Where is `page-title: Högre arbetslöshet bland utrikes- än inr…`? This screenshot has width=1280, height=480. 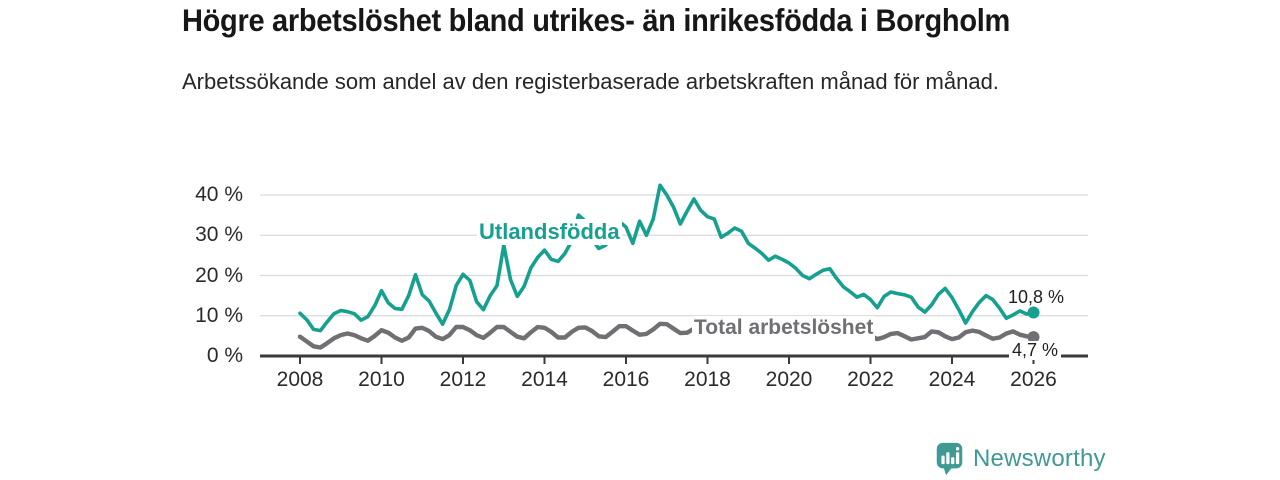 page-title: Högre arbetslöshet bland utrikes- än inr… is located at coordinates (596, 21).